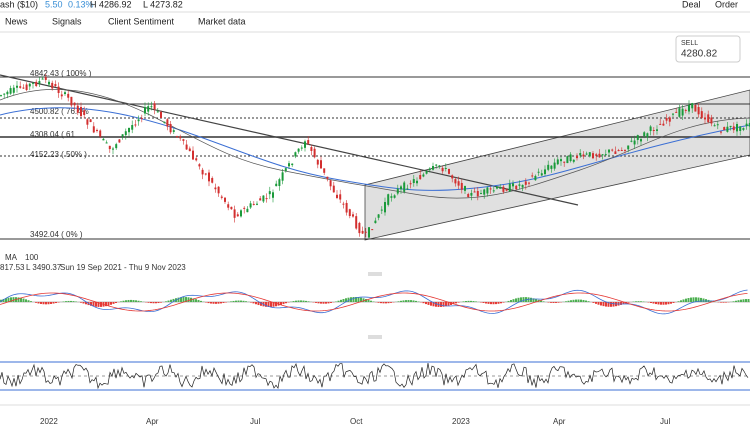 This screenshot has height=430, width=750. I want to click on order-button: Order, so click(726, 4).